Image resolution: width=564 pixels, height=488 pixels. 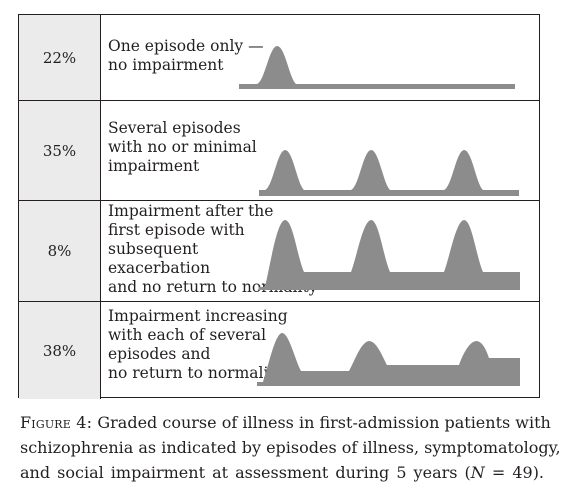 What do you see at coordinates (187, 335) in the screenshot?
I see `description-line: with each of several` at bounding box center [187, 335].